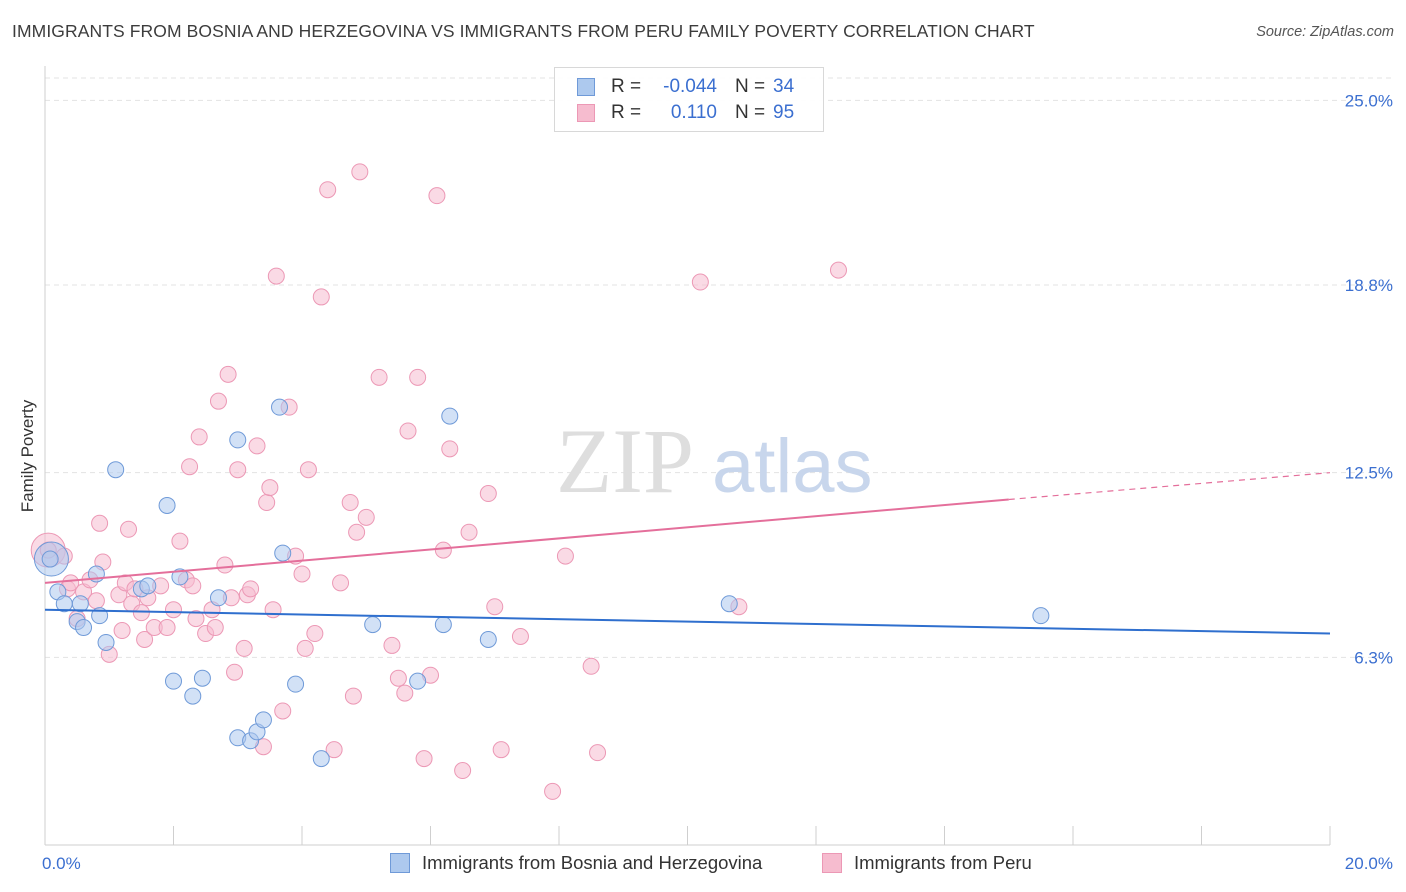 The image size is (1406, 892). What do you see at coordinates (690, 86) in the screenshot?
I see `legend-r-value: -0.044` at bounding box center [690, 86].